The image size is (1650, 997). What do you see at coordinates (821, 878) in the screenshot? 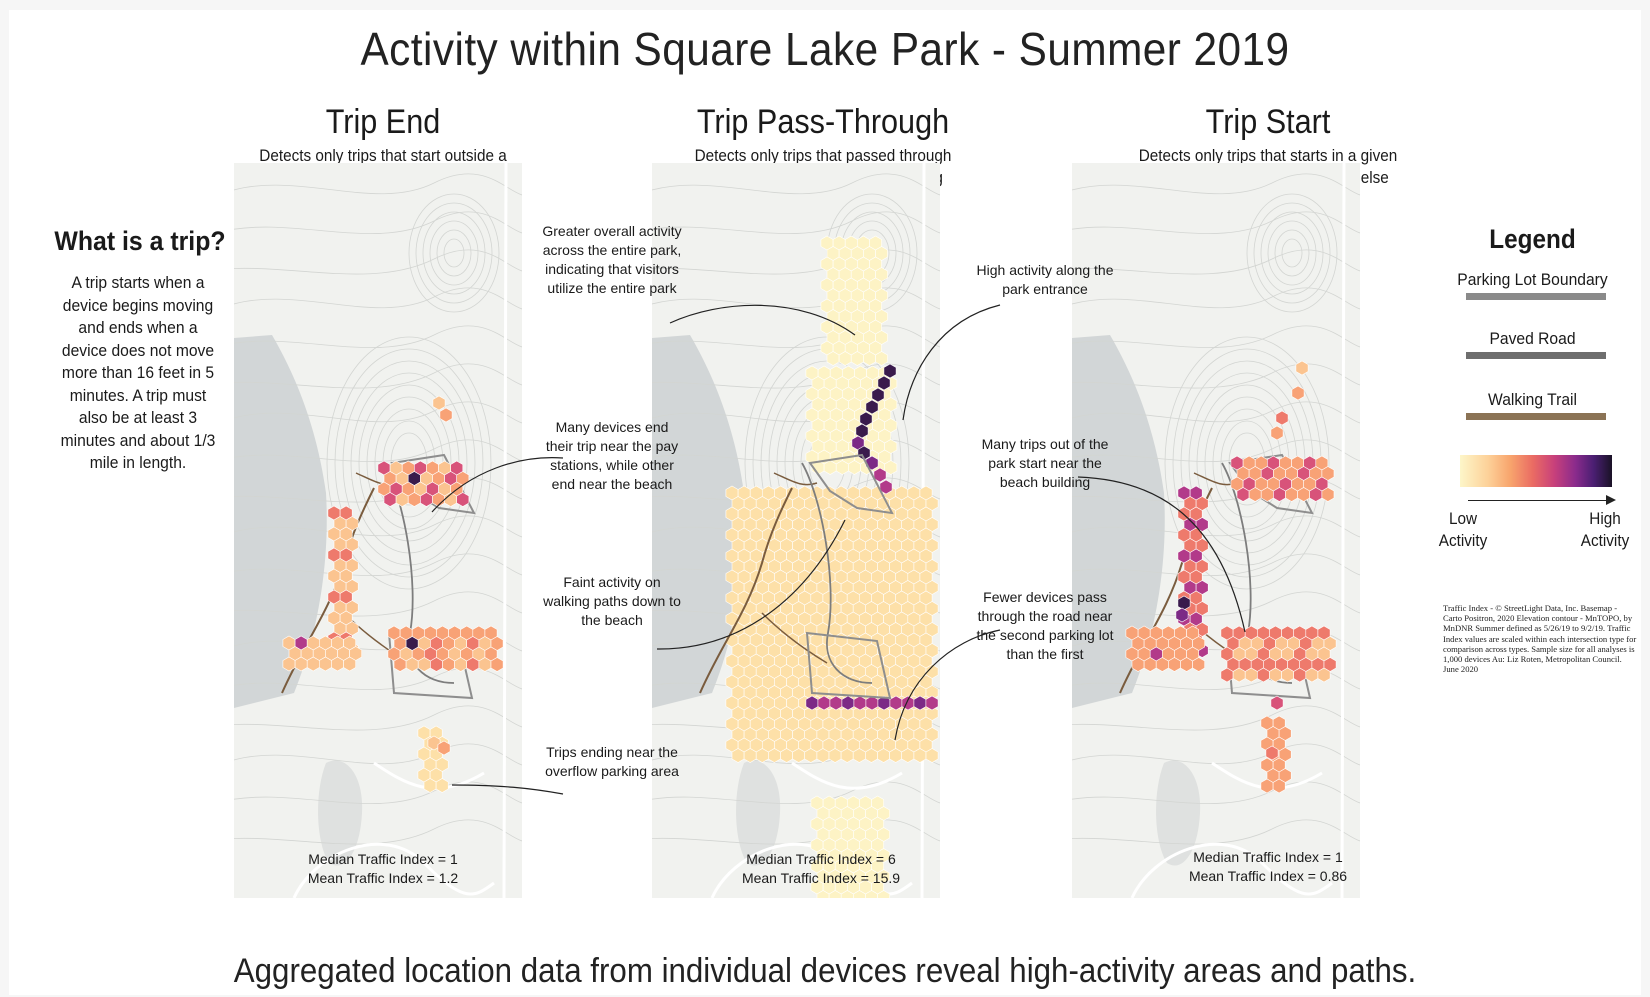
I see `mean-trip-pass-through: Mean Traffic Index = 15.9` at bounding box center [821, 878].